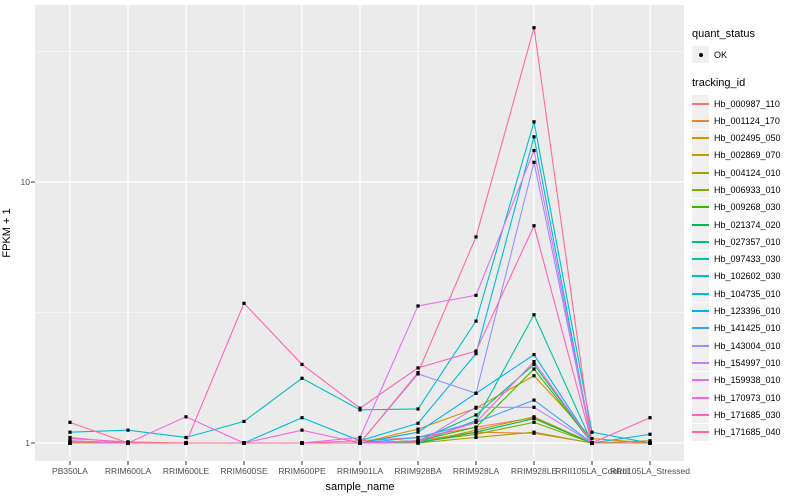 Image resolution: width=800 pixels, height=500 pixels. What do you see at coordinates (70, 471) in the screenshot?
I see `x-tick-label: PB350LA` at bounding box center [70, 471].